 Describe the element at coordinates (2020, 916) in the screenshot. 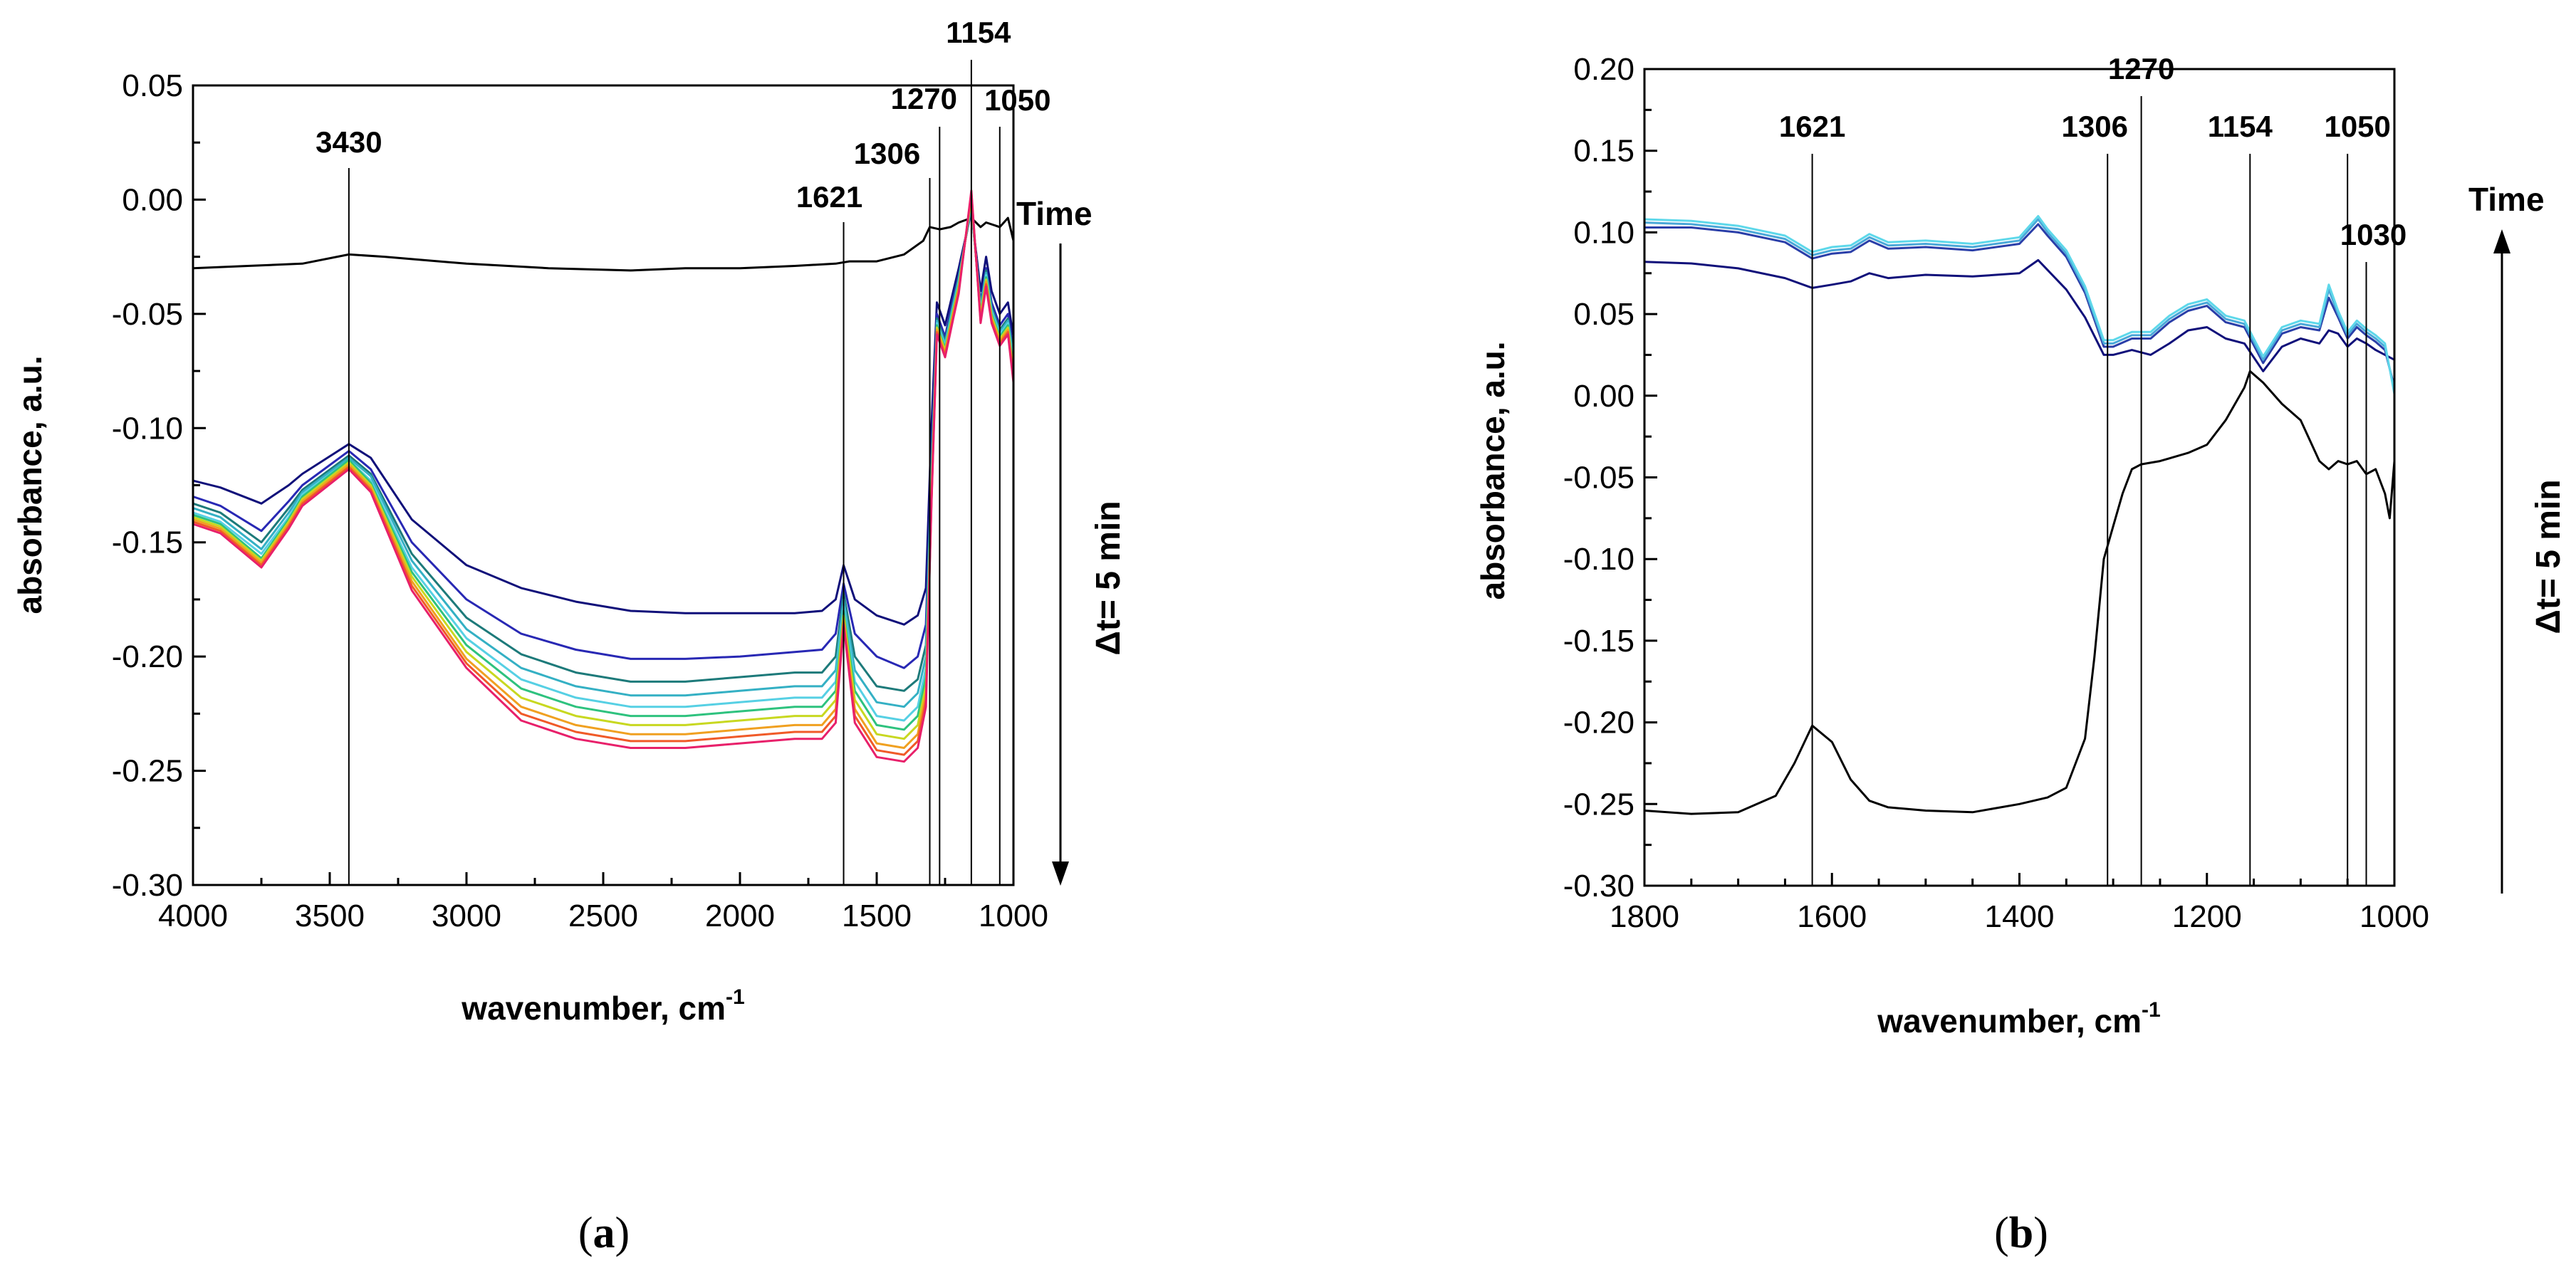

I see `x-tick-label: 1400` at that location.